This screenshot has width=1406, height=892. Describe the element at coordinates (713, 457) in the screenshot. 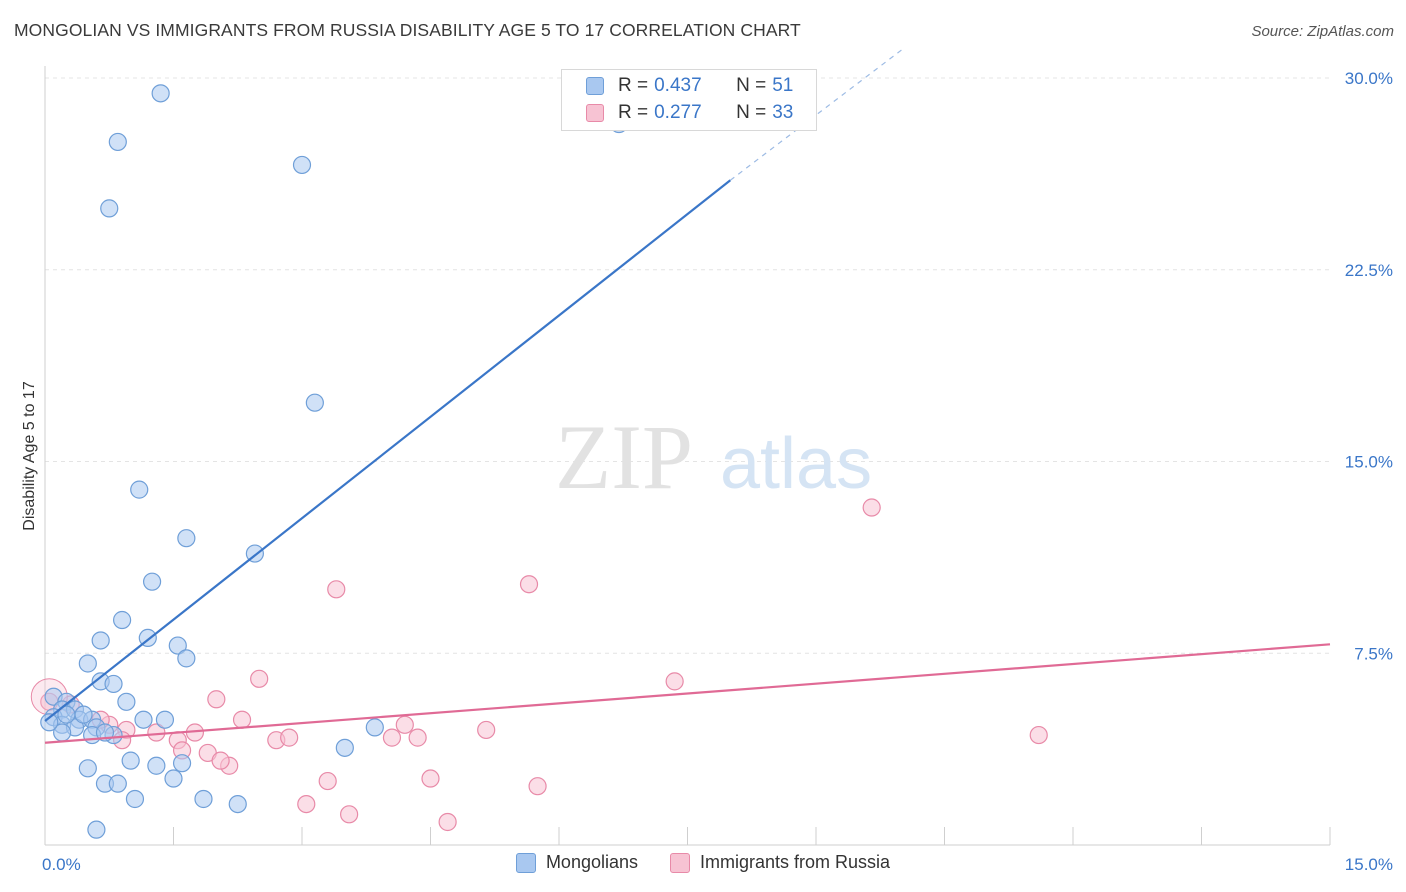

I see `watermark: ZIP atlas` at that location.